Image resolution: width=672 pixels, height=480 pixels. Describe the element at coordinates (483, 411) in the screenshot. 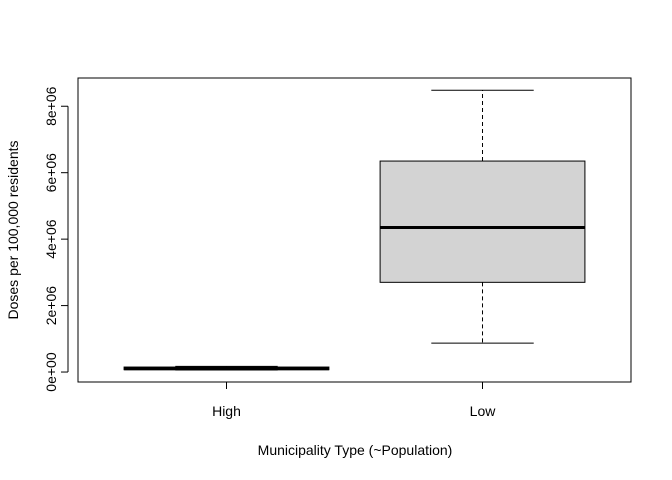

I see `x-tick-label: Low` at that location.